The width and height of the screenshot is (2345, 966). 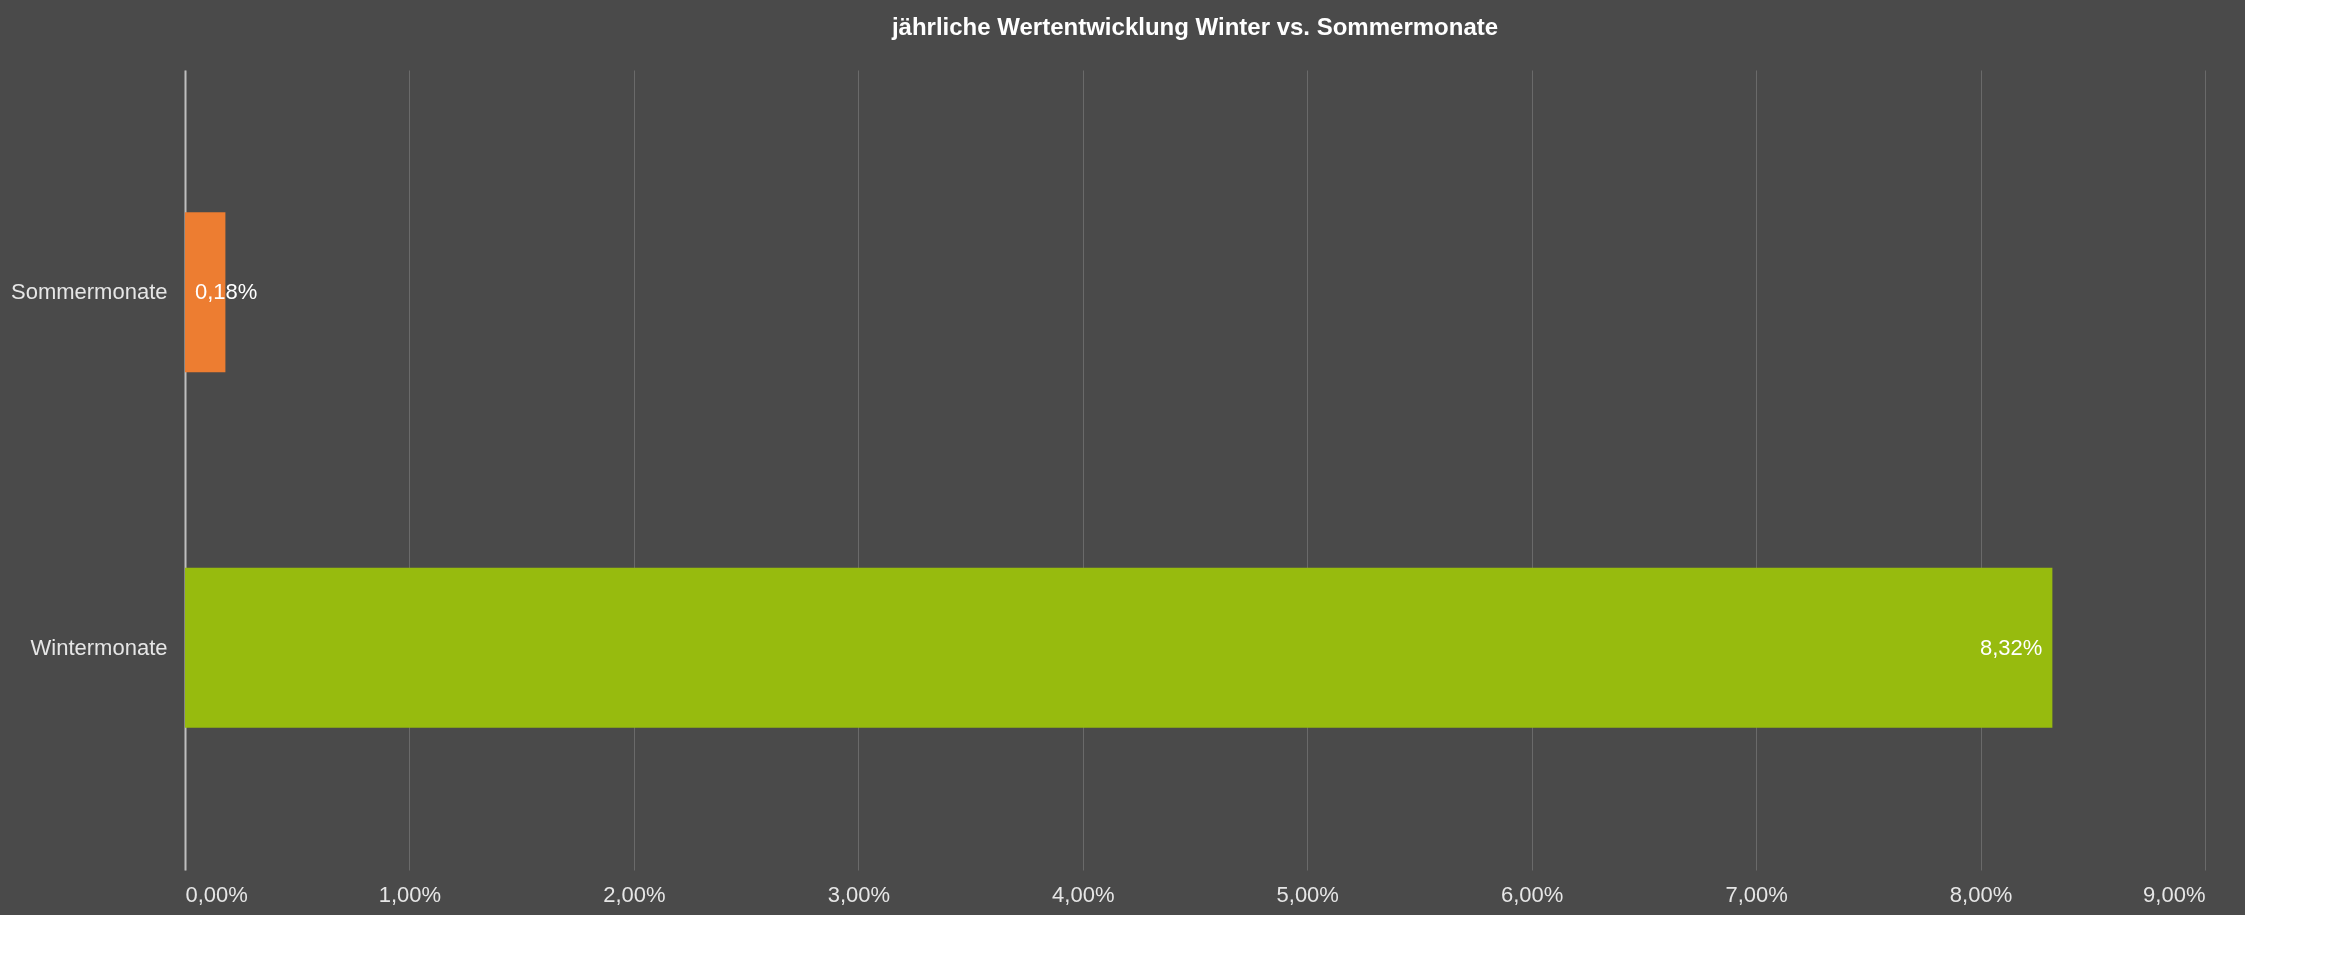 What do you see at coordinates (2174, 894) in the screenshot?
I see `x-tick-label: 9,00%` at bounding box center [2174, 894].